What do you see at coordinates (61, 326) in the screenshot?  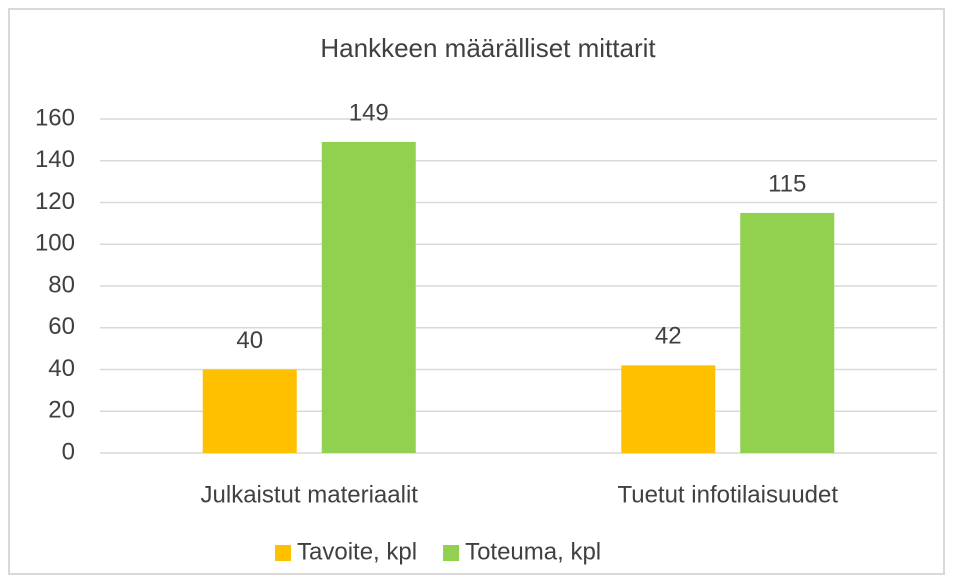 I see `y-tick-label: 60` at bounding box center [61, 326].